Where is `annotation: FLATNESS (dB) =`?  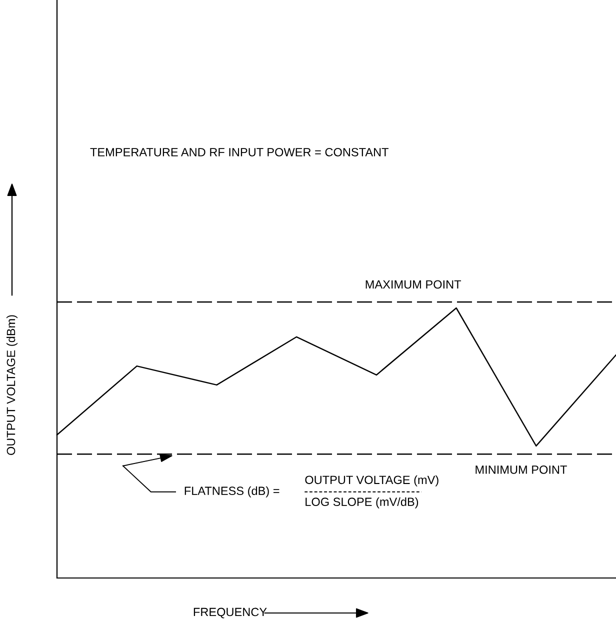 annotation: FLATNESS (dB) = is located at coordinates (232, 492).